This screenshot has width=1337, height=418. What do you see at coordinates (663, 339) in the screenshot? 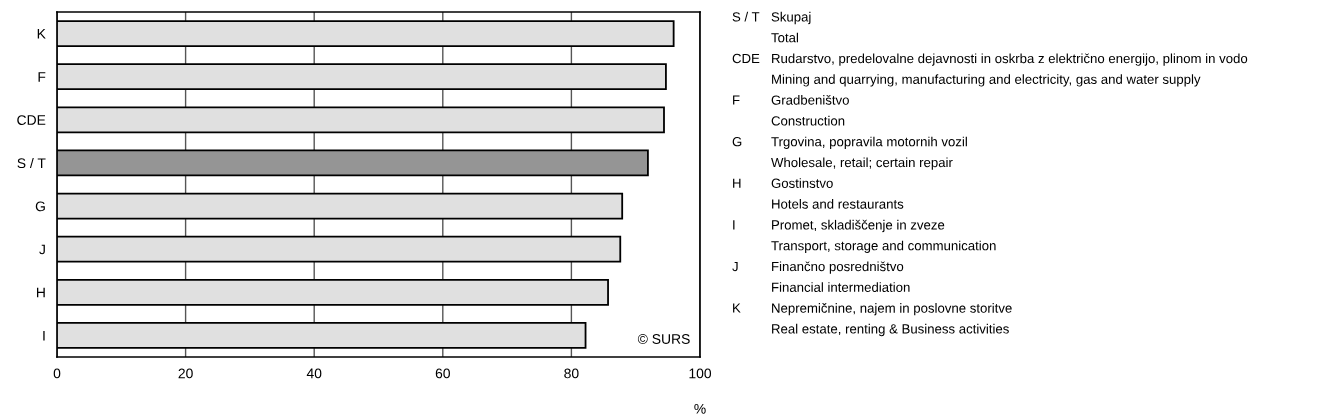
I see `annotation: © SURS` at bounding box center [663, 339].